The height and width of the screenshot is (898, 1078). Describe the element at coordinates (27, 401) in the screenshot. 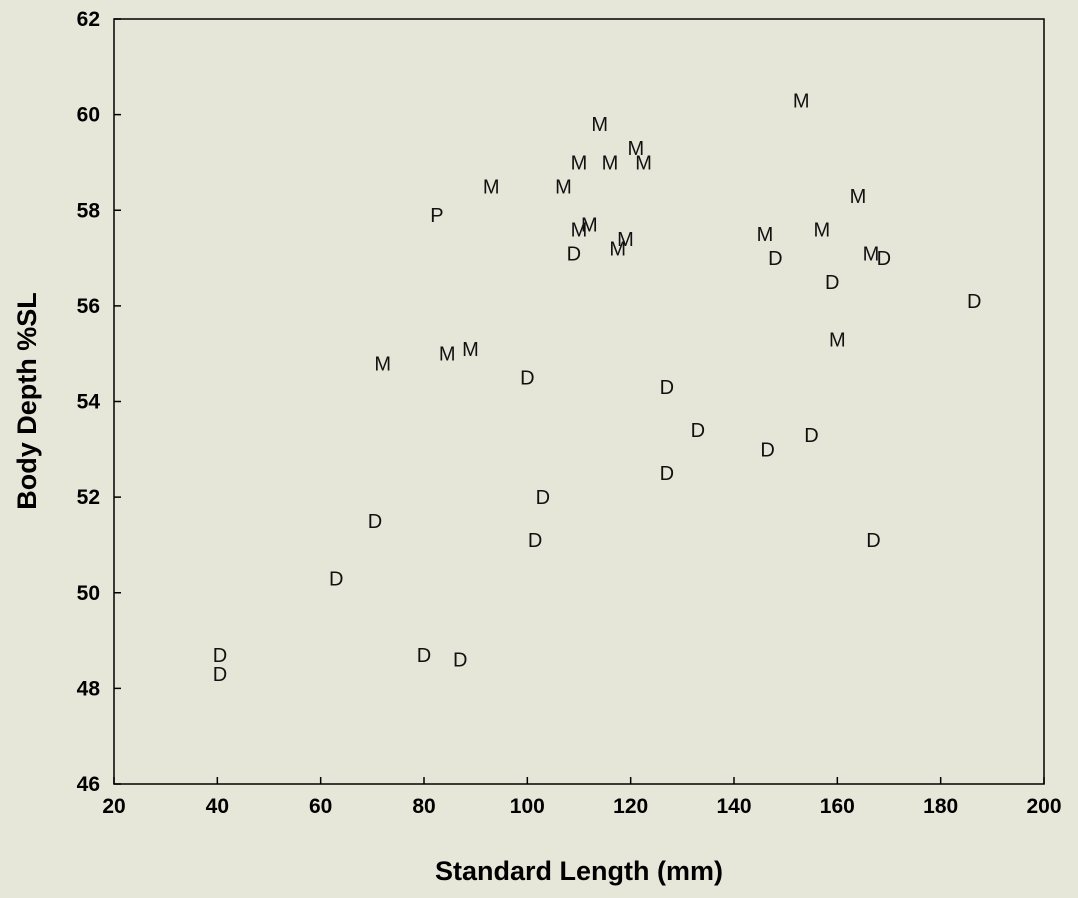

I see `y-axis-title: Body Depth %SL` at that location.